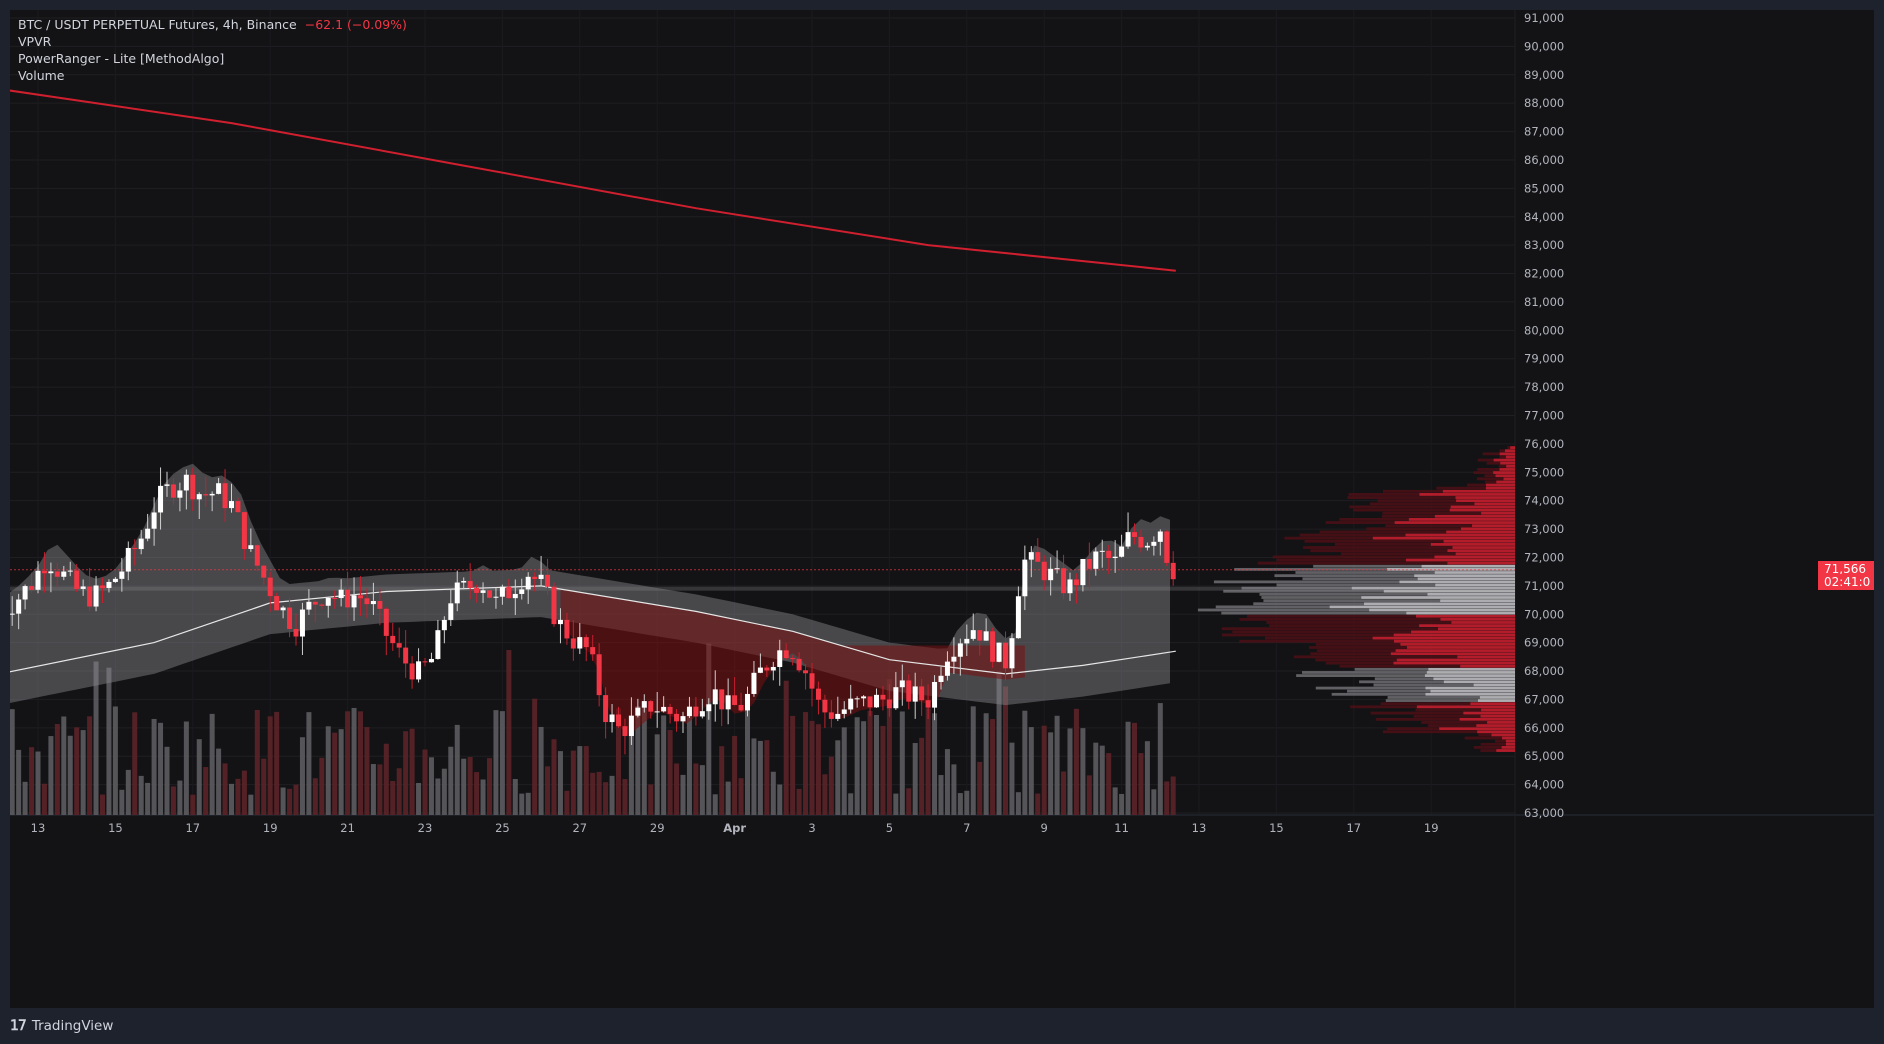 This screenshot has width=1884, height=1044. I want to click on indicator-vpvr: VPVR, so click(35, 41).